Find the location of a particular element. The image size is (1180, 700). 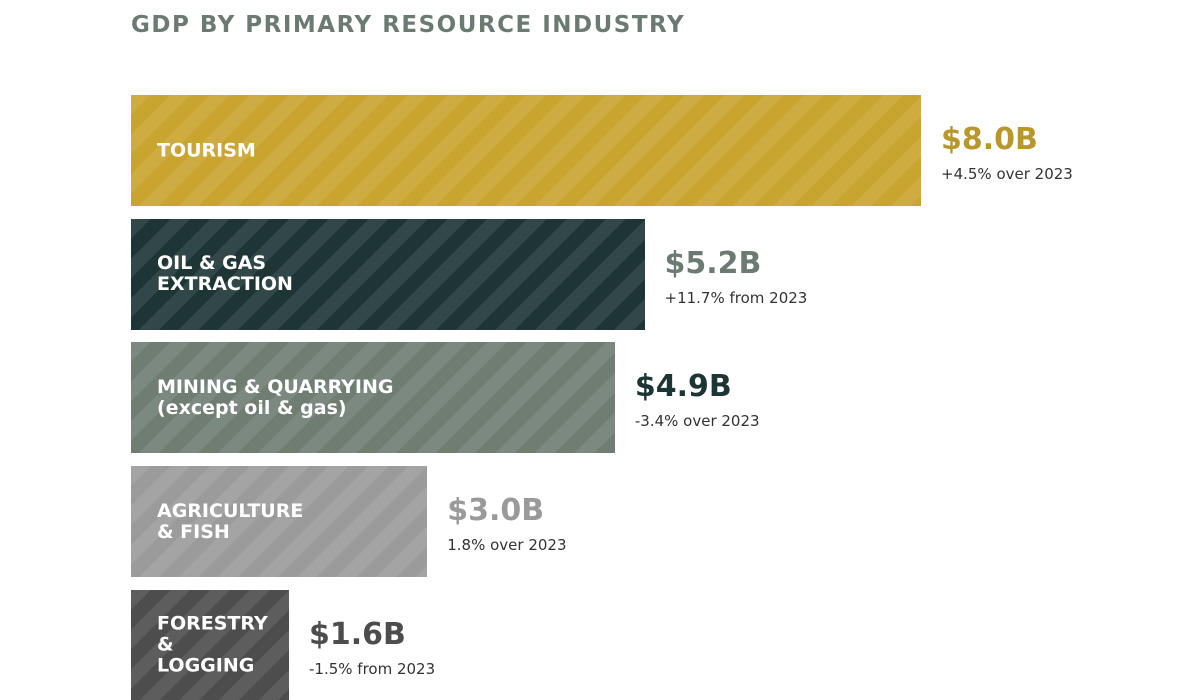

category-label: OIL & GAS EXTRACTION is located at coordinates (225, 274).